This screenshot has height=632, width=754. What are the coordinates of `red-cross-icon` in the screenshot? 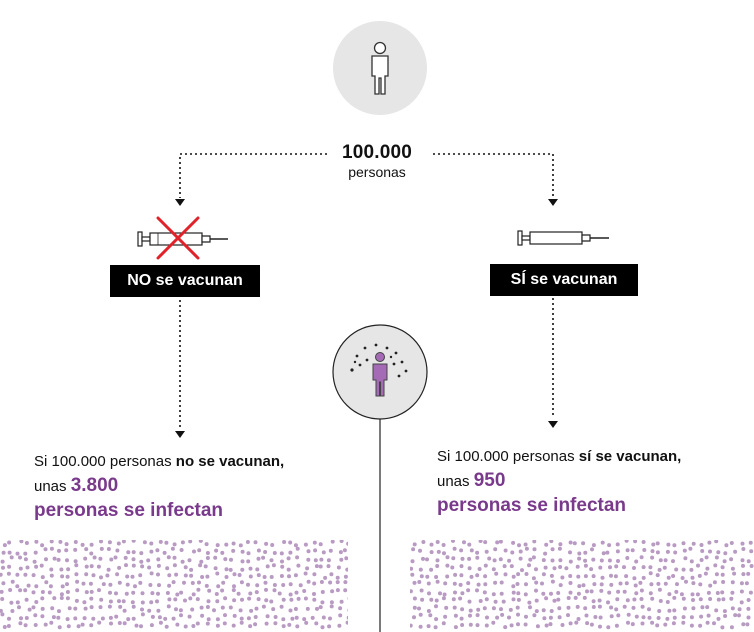 It's located at (178, 238).